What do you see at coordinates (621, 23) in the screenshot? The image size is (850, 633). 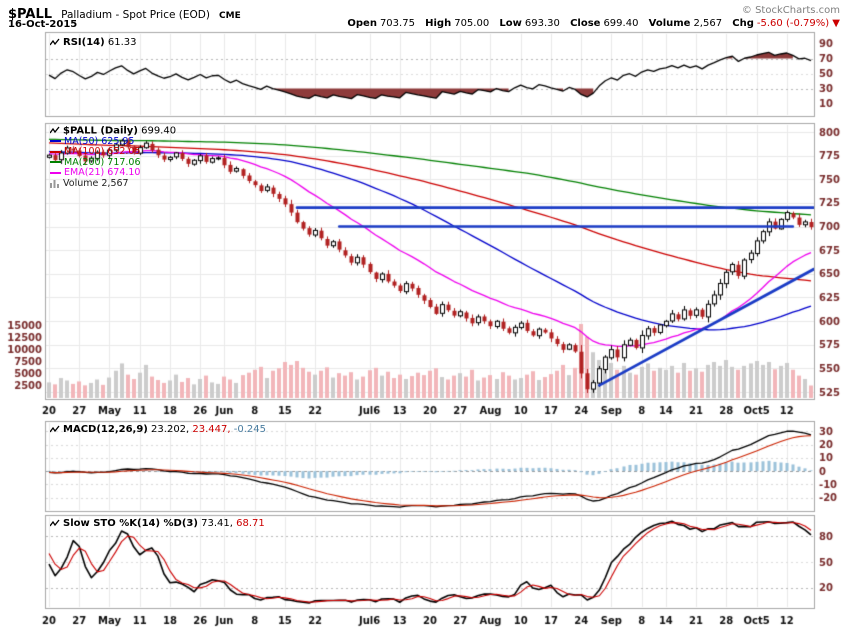 I see `close-value: 699.40` at bounding box center [621, 23].